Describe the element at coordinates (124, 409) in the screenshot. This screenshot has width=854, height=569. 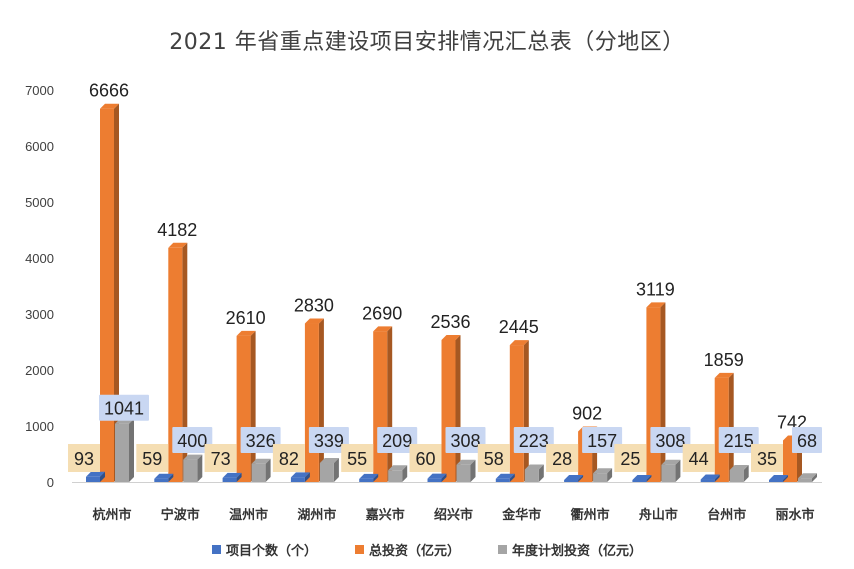
I see `data-label-series-3: 1041` at that location.